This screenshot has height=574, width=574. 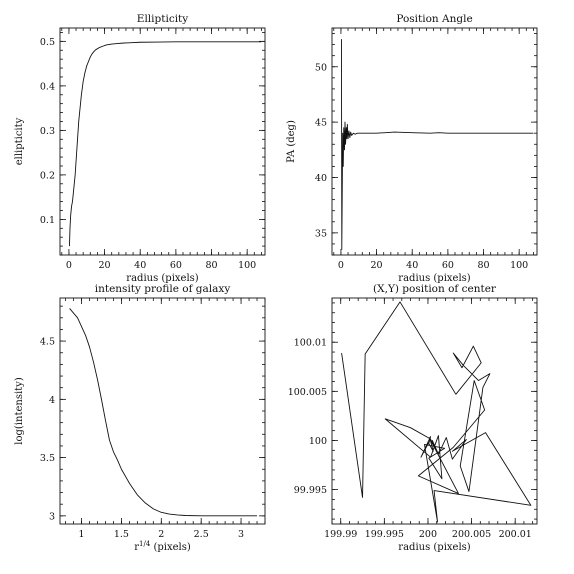 I want to click on x-tick-label: 1.5, so click(x=121, y=534).